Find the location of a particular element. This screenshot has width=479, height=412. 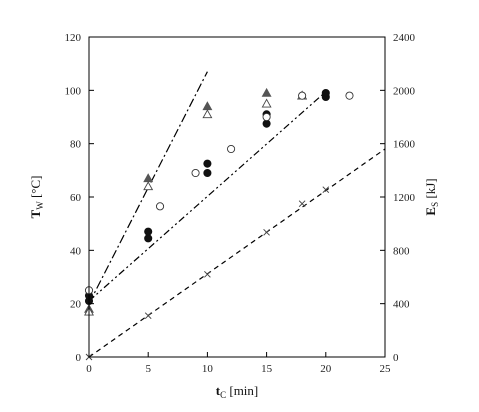

y-left-tick-label: 60 is located at coordinates (76, 198).